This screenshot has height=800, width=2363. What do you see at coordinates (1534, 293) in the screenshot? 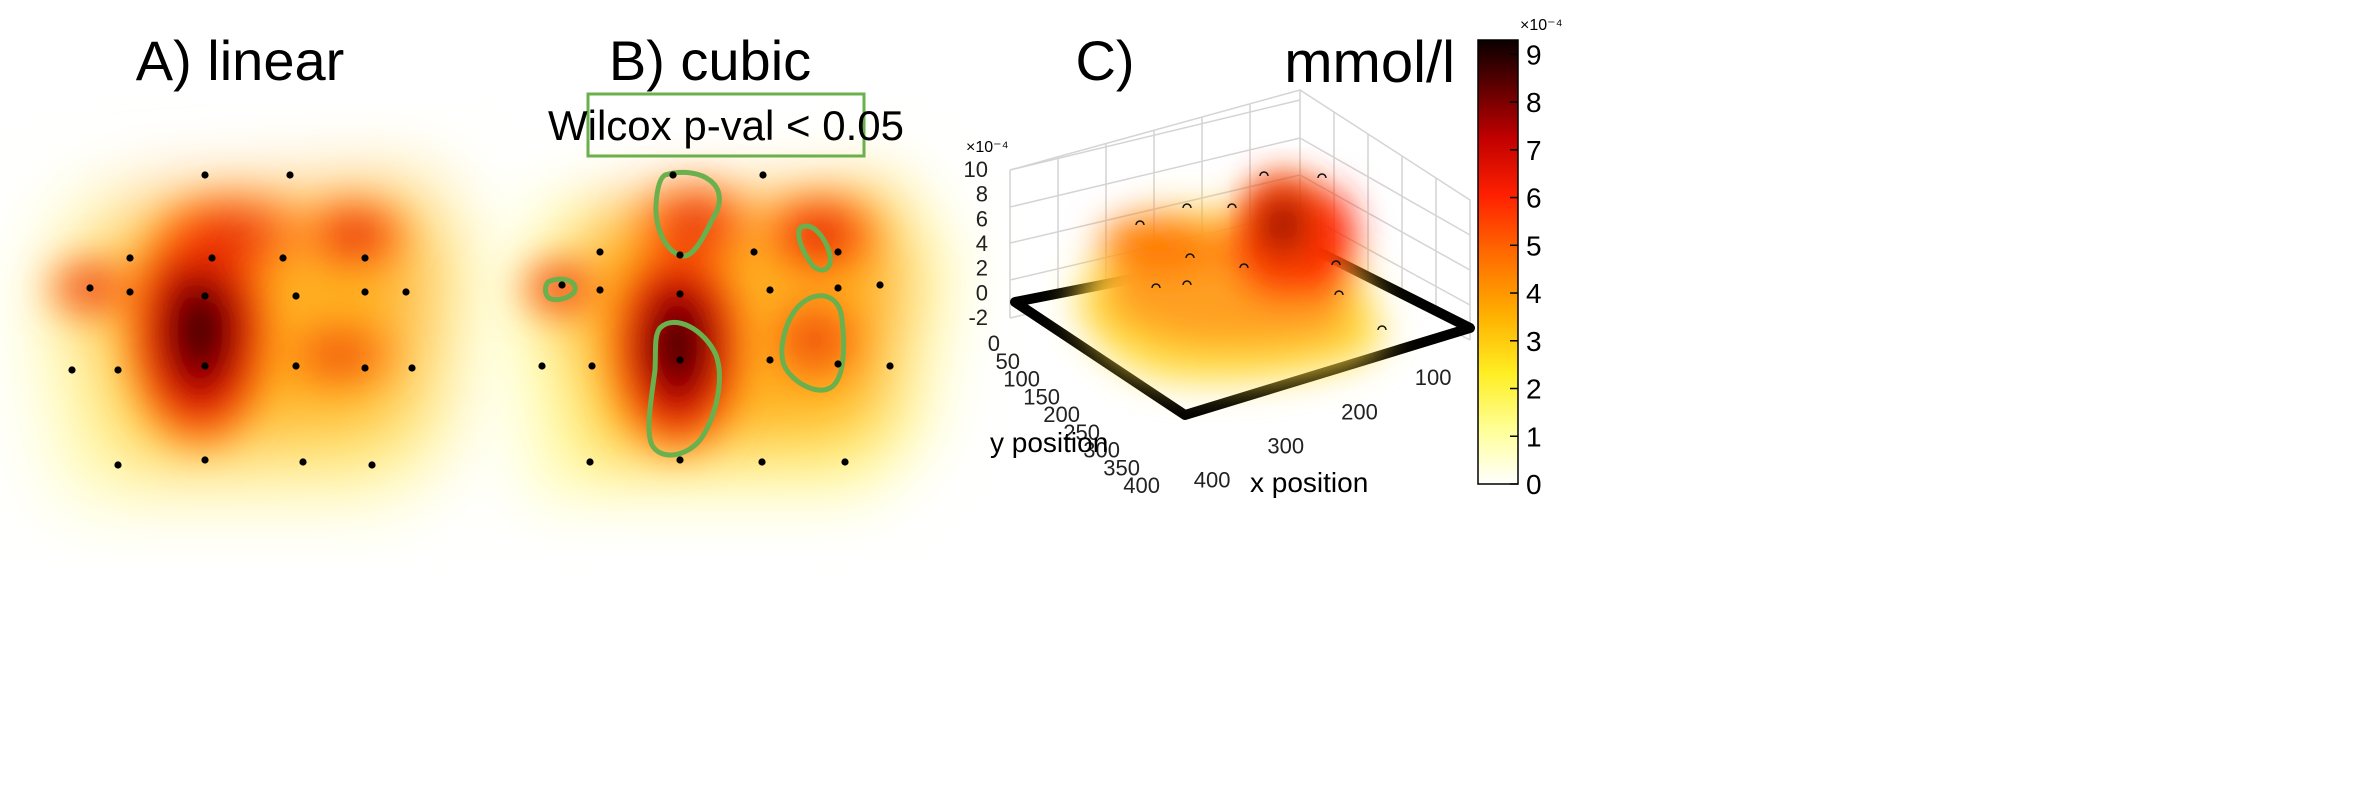
I see `colorbar-tick-label: 4` at bounding box center [1534, 293].